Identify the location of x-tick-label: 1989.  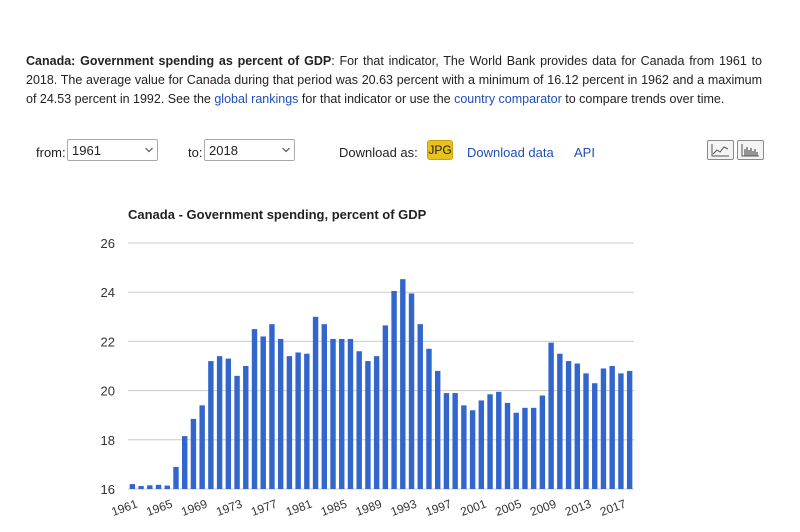
(369, 508).